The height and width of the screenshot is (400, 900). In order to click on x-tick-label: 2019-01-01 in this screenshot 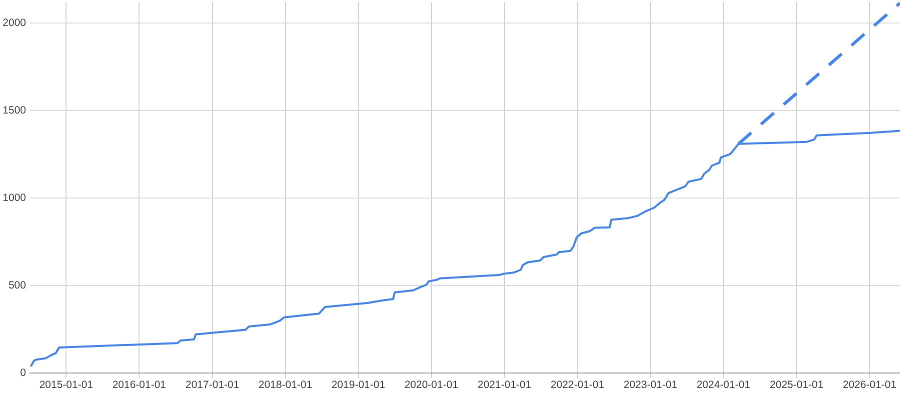, I will do `click(358, 385)`.